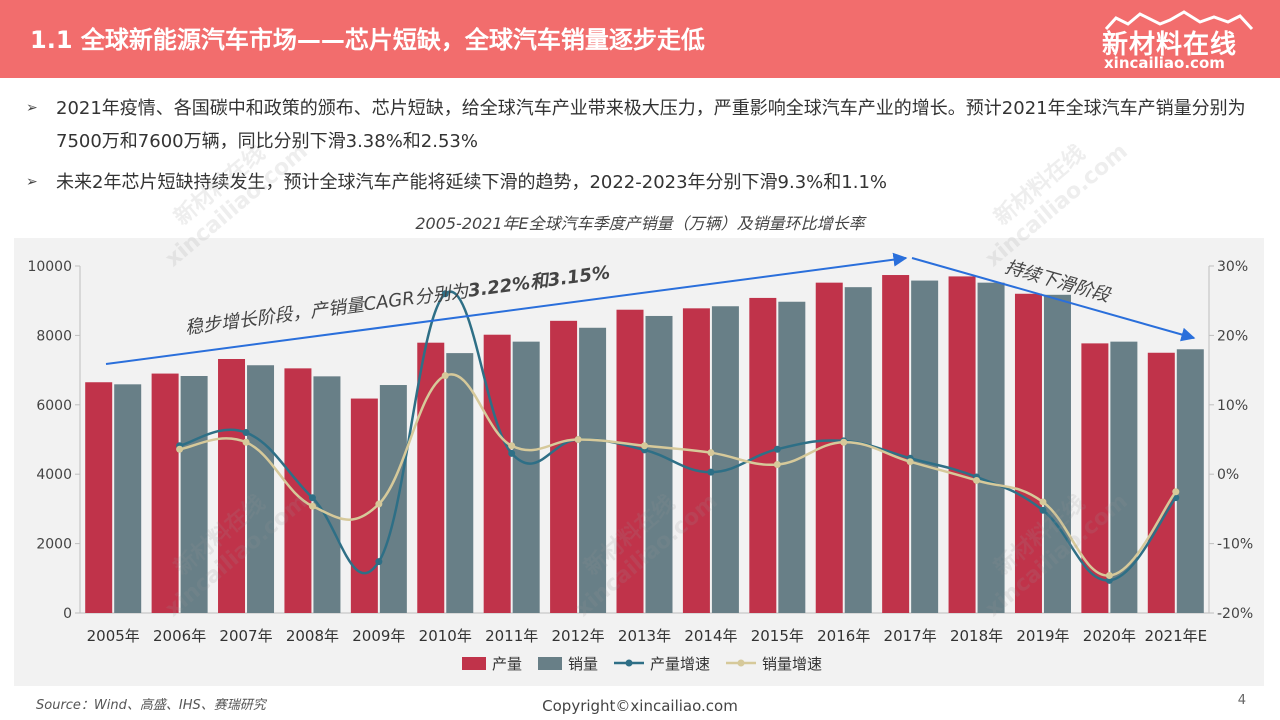  Describe the element at coordinates (1228, 475) in the screenshot. I see `y-right-tick-label: 0%` at that location.